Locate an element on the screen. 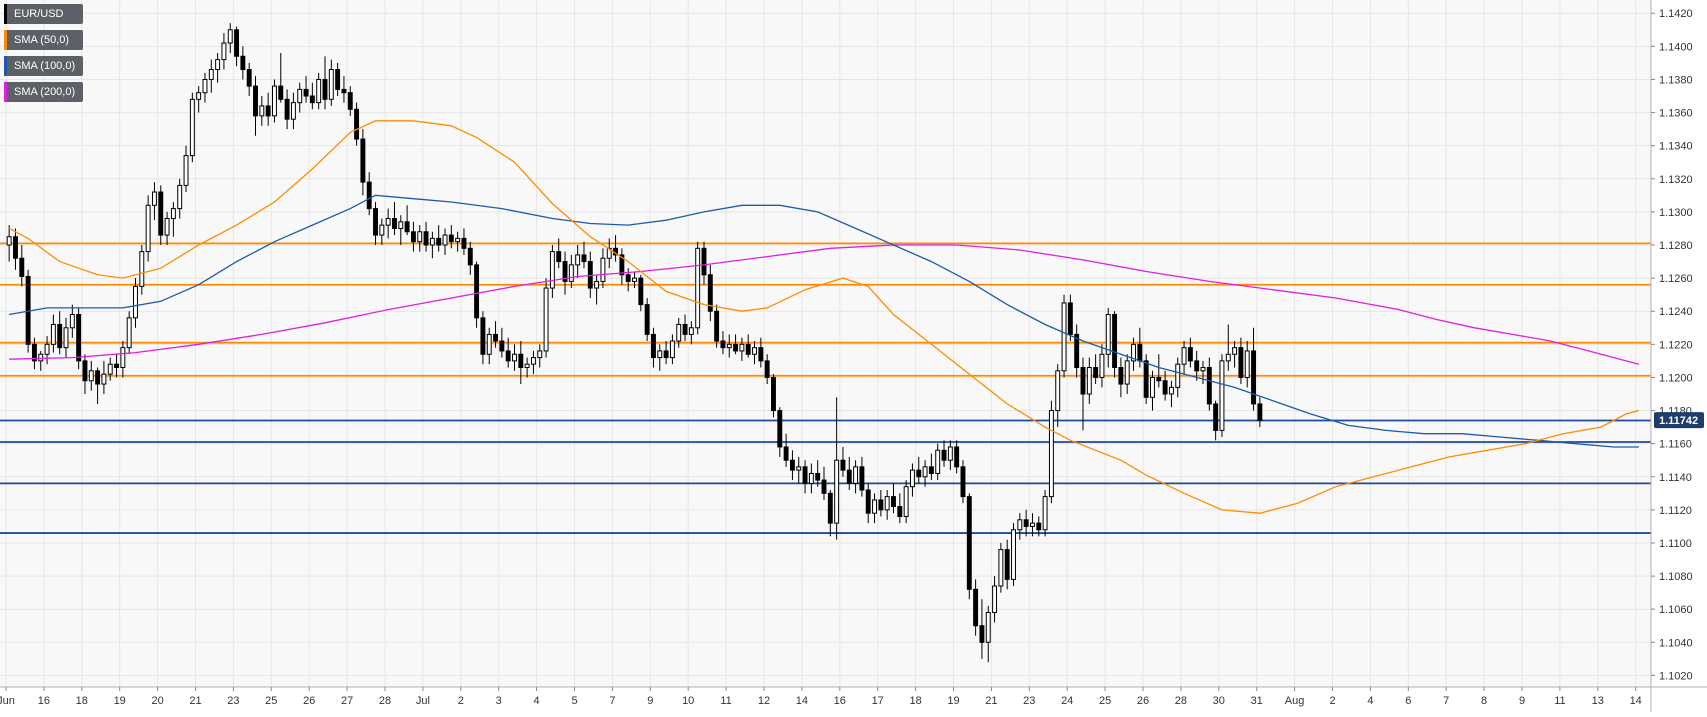 Image resolution: width=1707 pixels, height=717 pixels. legend-item-eurusd: EUR/USD is located at coordinates (44, 14).